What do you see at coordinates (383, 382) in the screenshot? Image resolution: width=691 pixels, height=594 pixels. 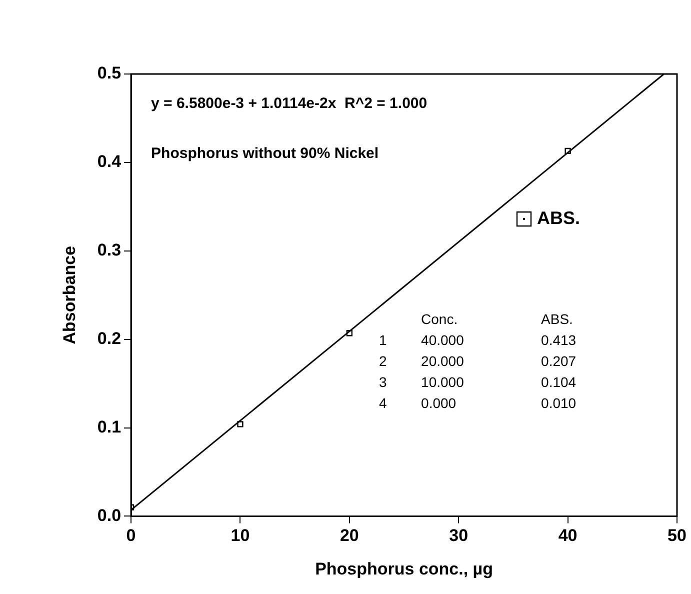 I see `annotation: 3` at bounding box center [383, 382].